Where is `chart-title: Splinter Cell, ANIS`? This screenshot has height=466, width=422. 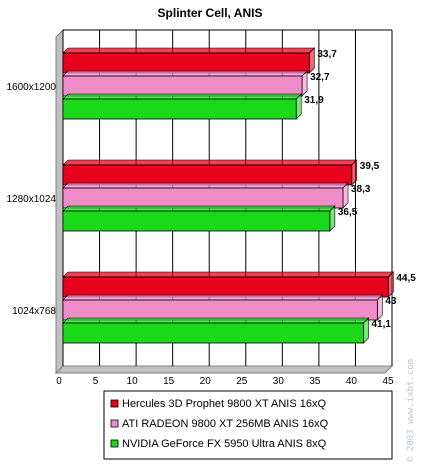 chart-title: Splinter Cell, ANIS is located at coordinates (210, 13).